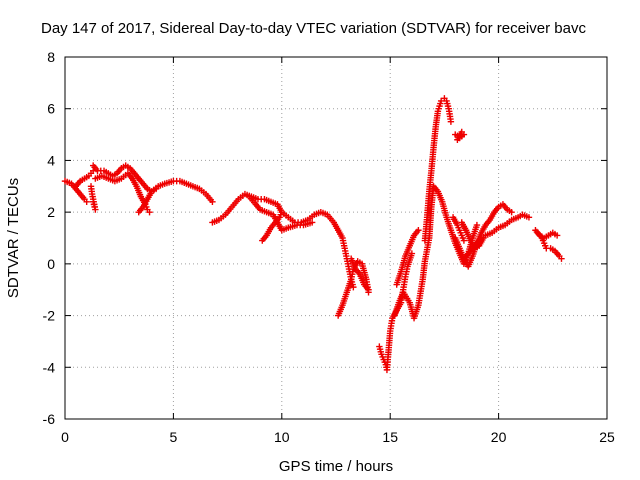 The height and width of the screenshot is (480, 640). What do you see at coordinates (51, 109) in the screenshot?
I see `y-tick-label: 6` at bounding box center [51, 109].